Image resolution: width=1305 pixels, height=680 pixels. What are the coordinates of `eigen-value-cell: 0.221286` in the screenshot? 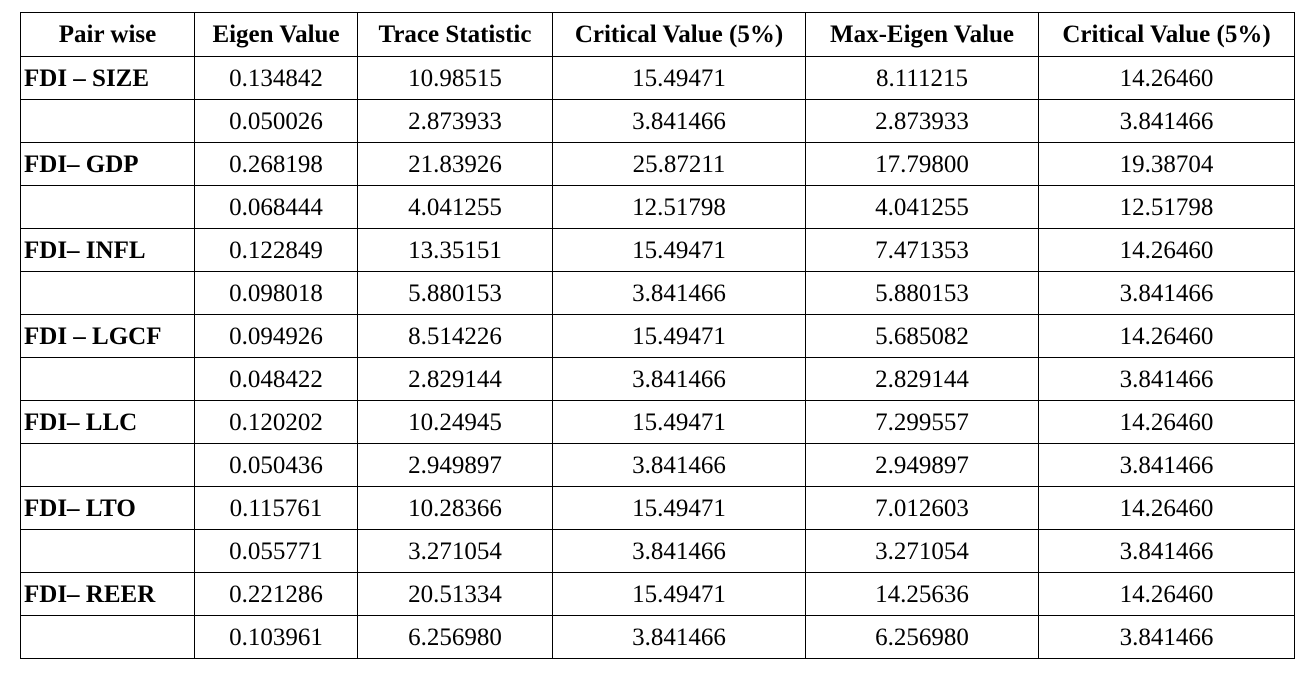 It's located at (276, 594).